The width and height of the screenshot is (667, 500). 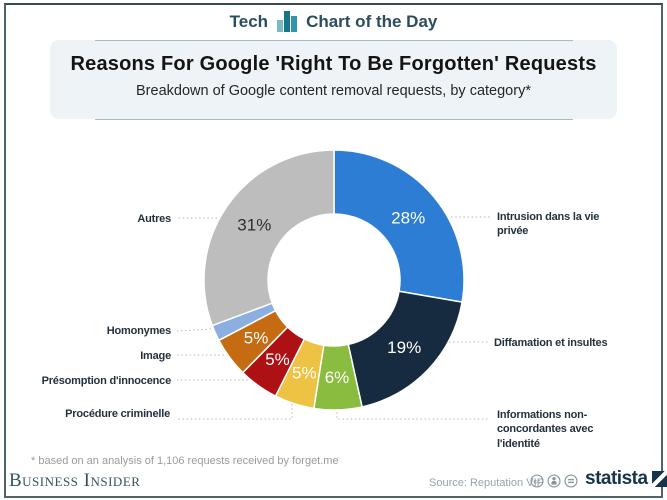 I want to click on license-icons: cc, so click(x=554, y=481).